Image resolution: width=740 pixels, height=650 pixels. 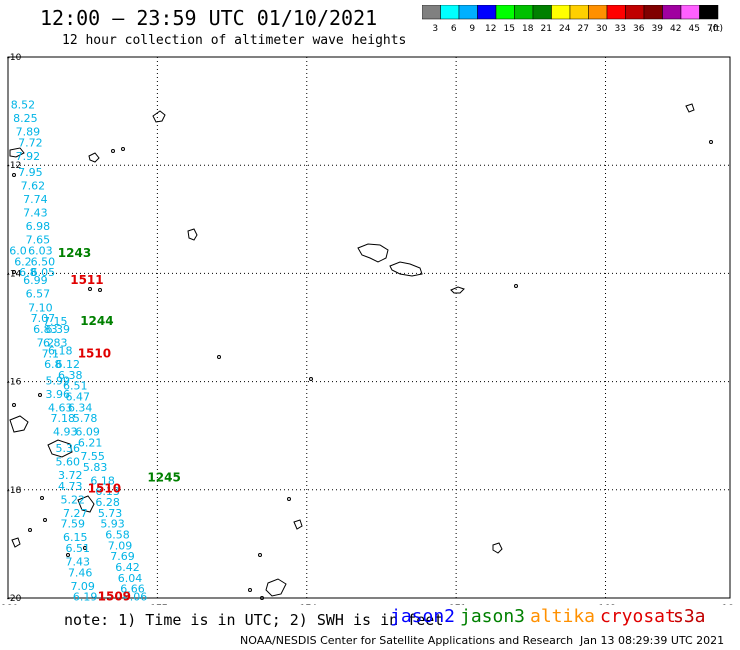 I want to click on legend-jason2: jason2, so click(x=423, y=616).